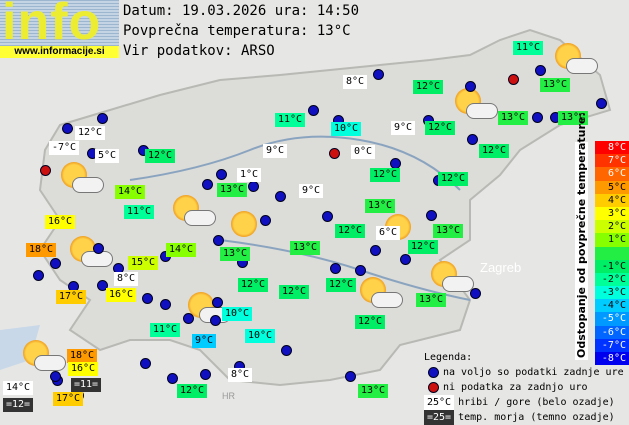 Image resolution: width=629 pixels, height=425 pixels. I want to click on site-url: www.informacije.si, so click(59, 52).